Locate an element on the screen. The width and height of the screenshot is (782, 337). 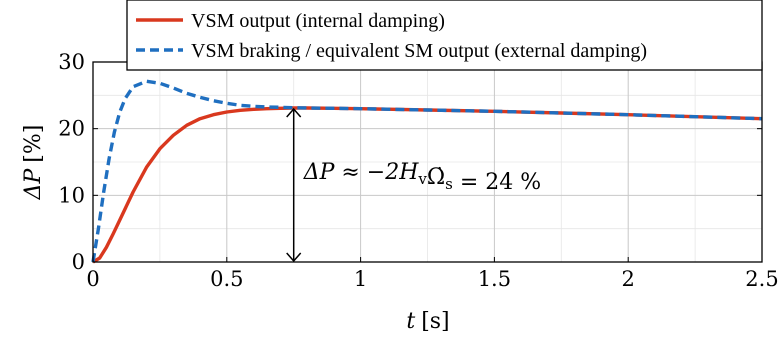
x-tick-label: 2 is located at coordinates (628, 279).